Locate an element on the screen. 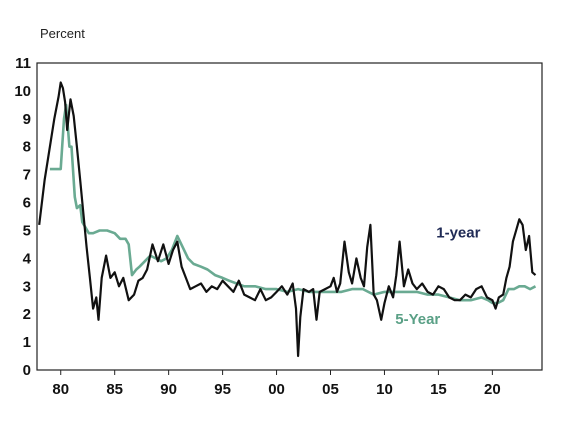 The height and width of the screenshot is (442, 582). y-tick-label: 7 is located at coordinates (27, 175).